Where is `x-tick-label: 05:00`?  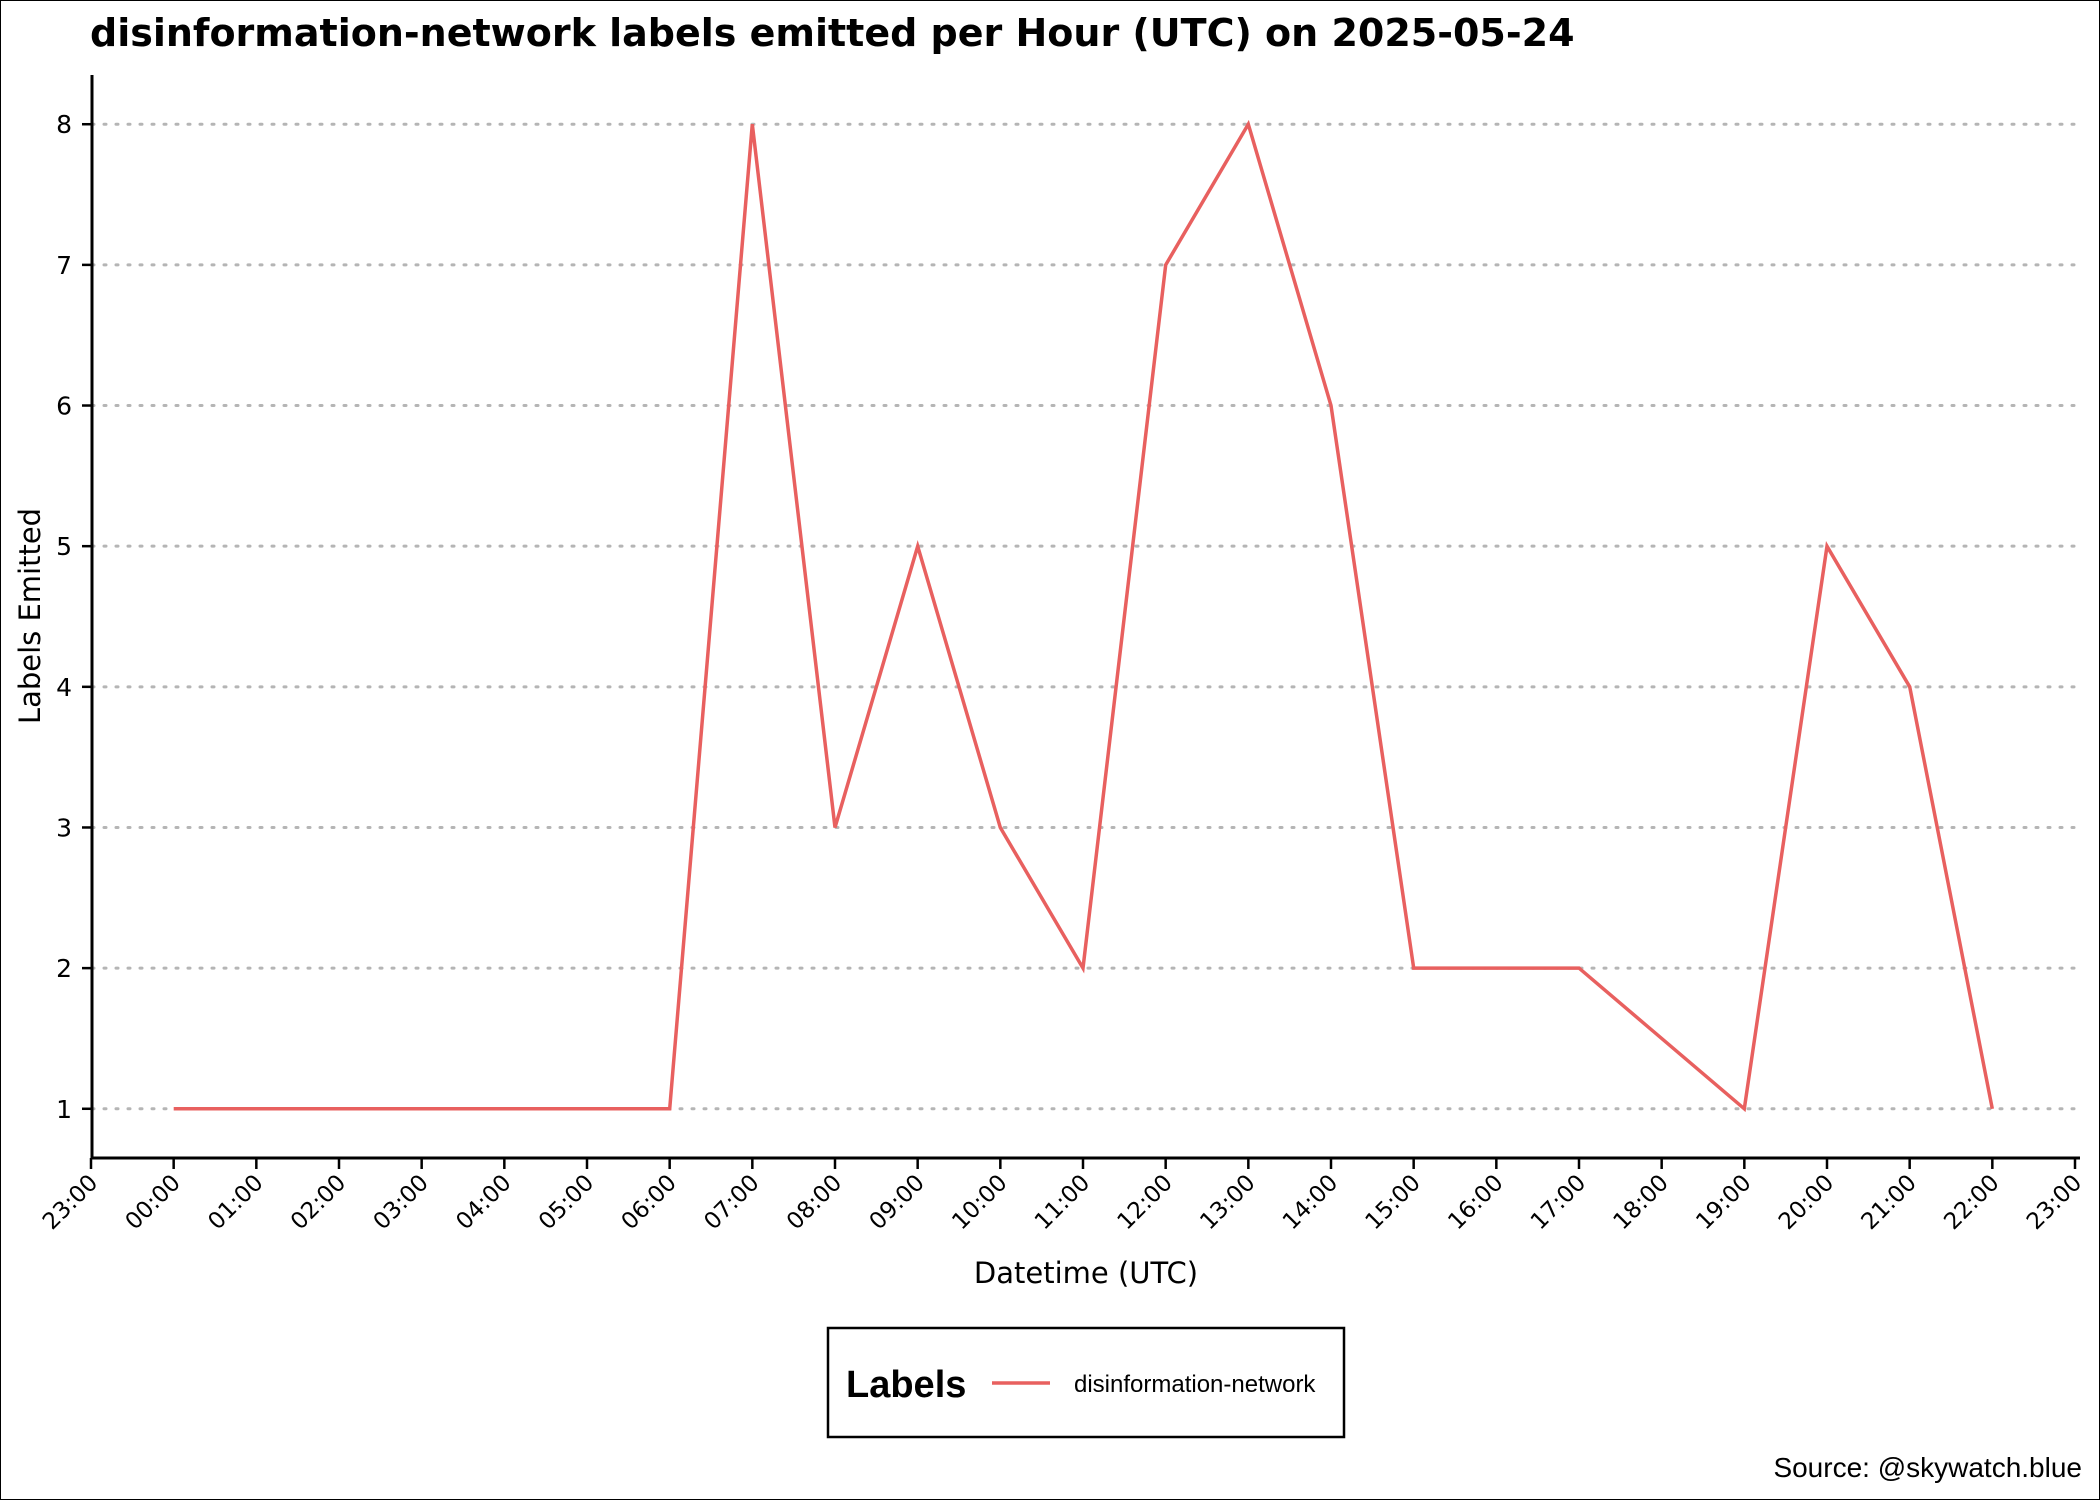 x-tick-label: 05:00 is located at coordinates (566, 1202).